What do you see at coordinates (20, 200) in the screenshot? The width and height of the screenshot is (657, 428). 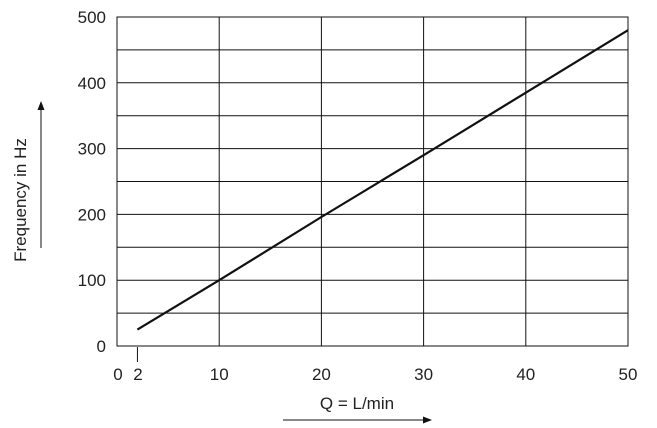 I see `y-axis-title: Frequency in Hz` at bounding box center [20, 200].